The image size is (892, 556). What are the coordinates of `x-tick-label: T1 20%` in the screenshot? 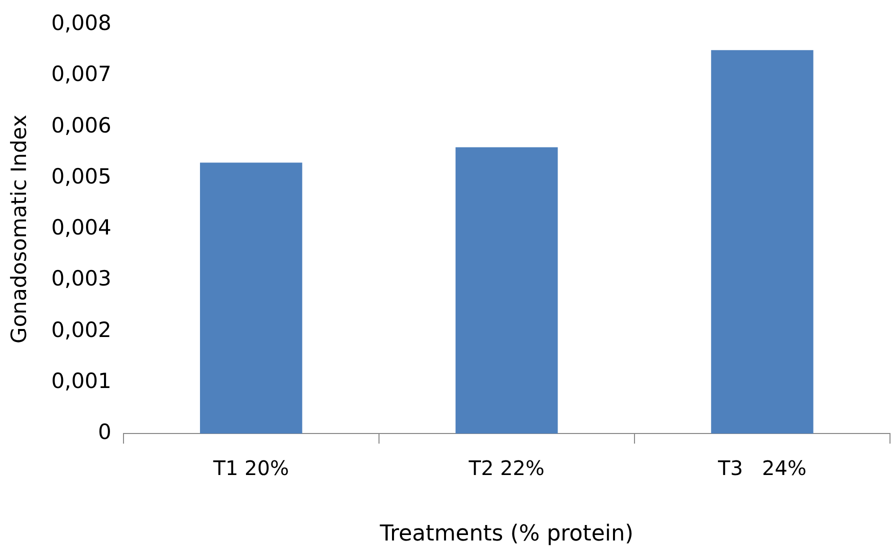 It's located at (250, 468).